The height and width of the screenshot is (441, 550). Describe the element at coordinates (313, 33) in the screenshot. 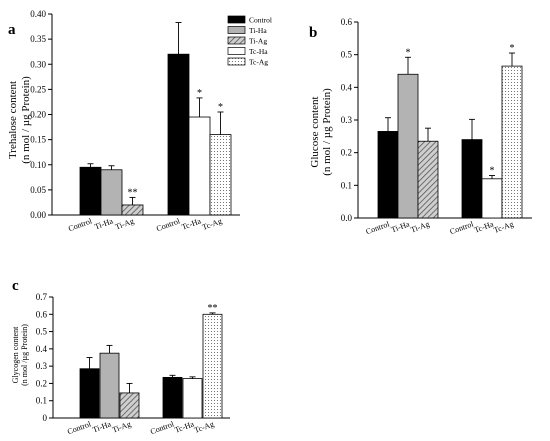

I see `panel-letter-b: b` at that location.